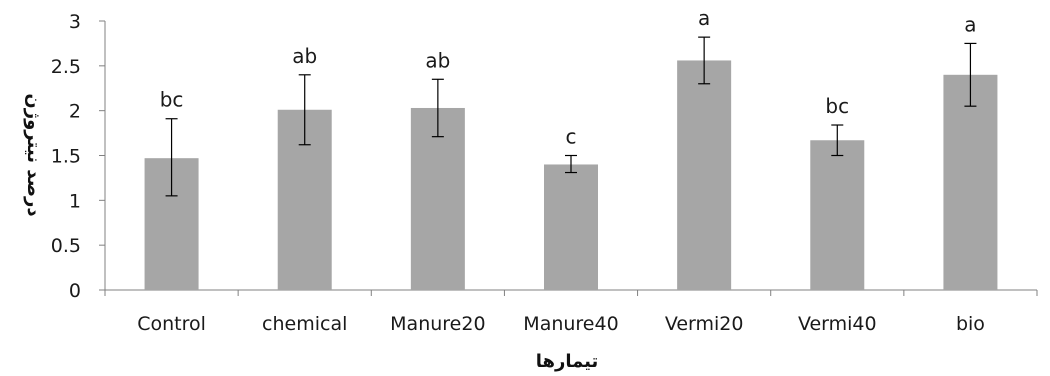 Image resolution: width=1050 pixels, height=376 pixels. Describe the element at coordinates (304, 324) in the screenshot. I see `x-tick-label: chemical` at that location.